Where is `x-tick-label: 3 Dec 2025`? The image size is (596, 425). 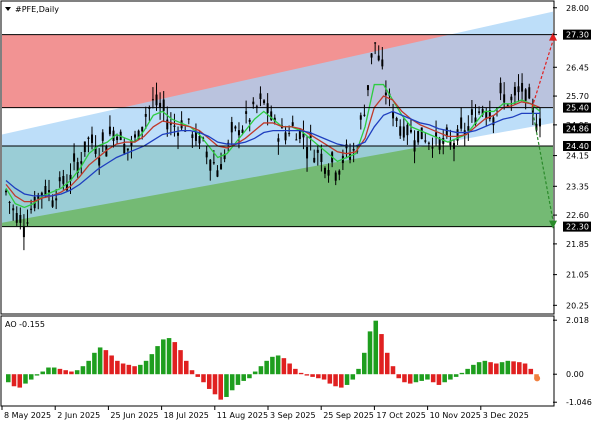
x-tick-label: 3 Dec 2025 is located at coordinates (506, 415).